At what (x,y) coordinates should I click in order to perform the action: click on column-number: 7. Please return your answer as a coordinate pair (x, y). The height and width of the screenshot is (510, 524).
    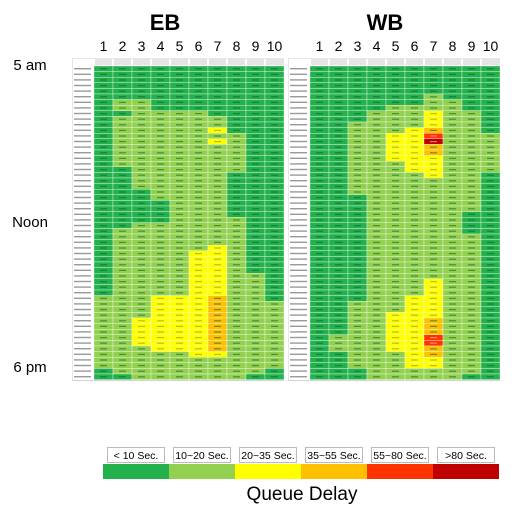
    Looking at the image, I should click on (217, 46).